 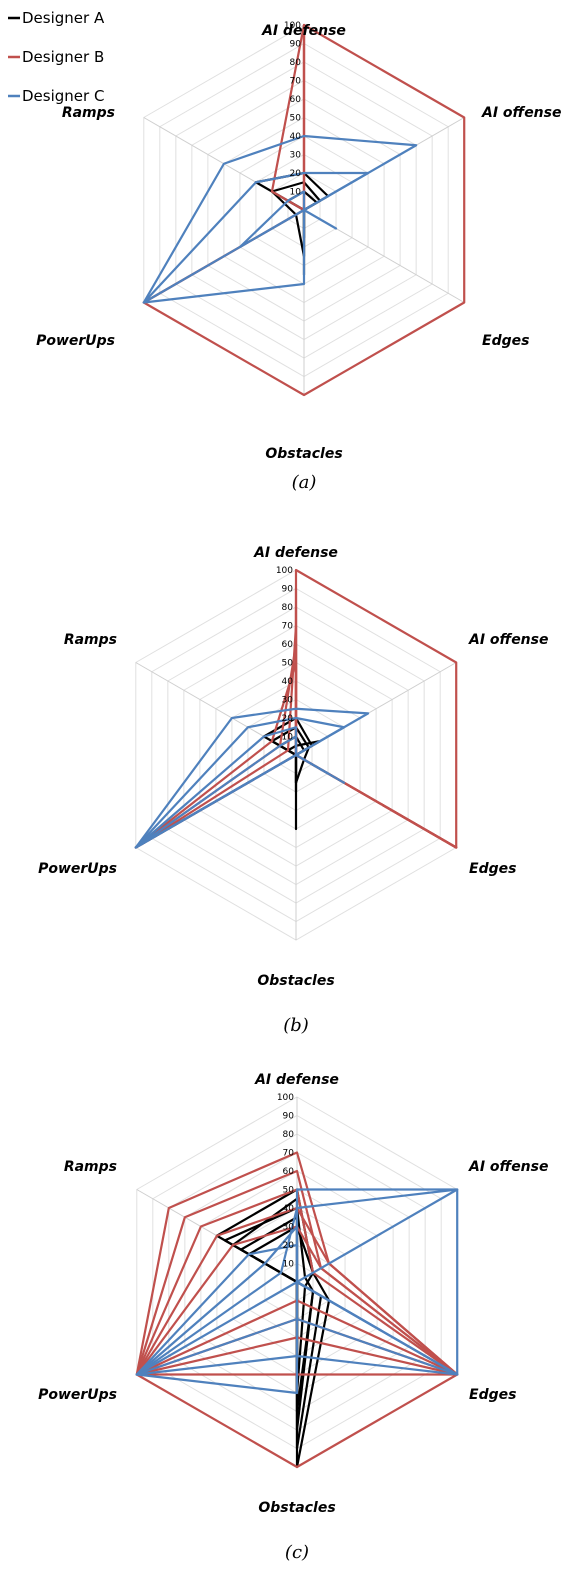 I want to click on legend-item: Designer C, so click(x=56, y=96).